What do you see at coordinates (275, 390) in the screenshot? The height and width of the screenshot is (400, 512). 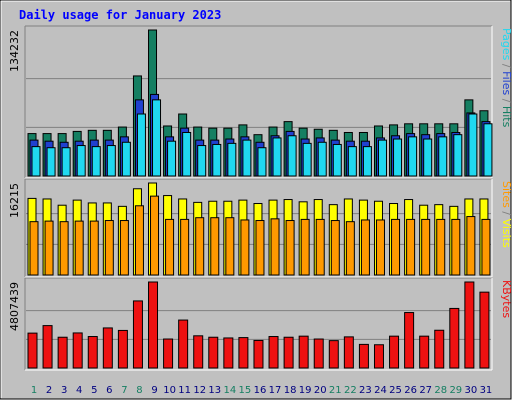 I see `x-tick-label-day-17: 17` at bounding box center [275, 390].